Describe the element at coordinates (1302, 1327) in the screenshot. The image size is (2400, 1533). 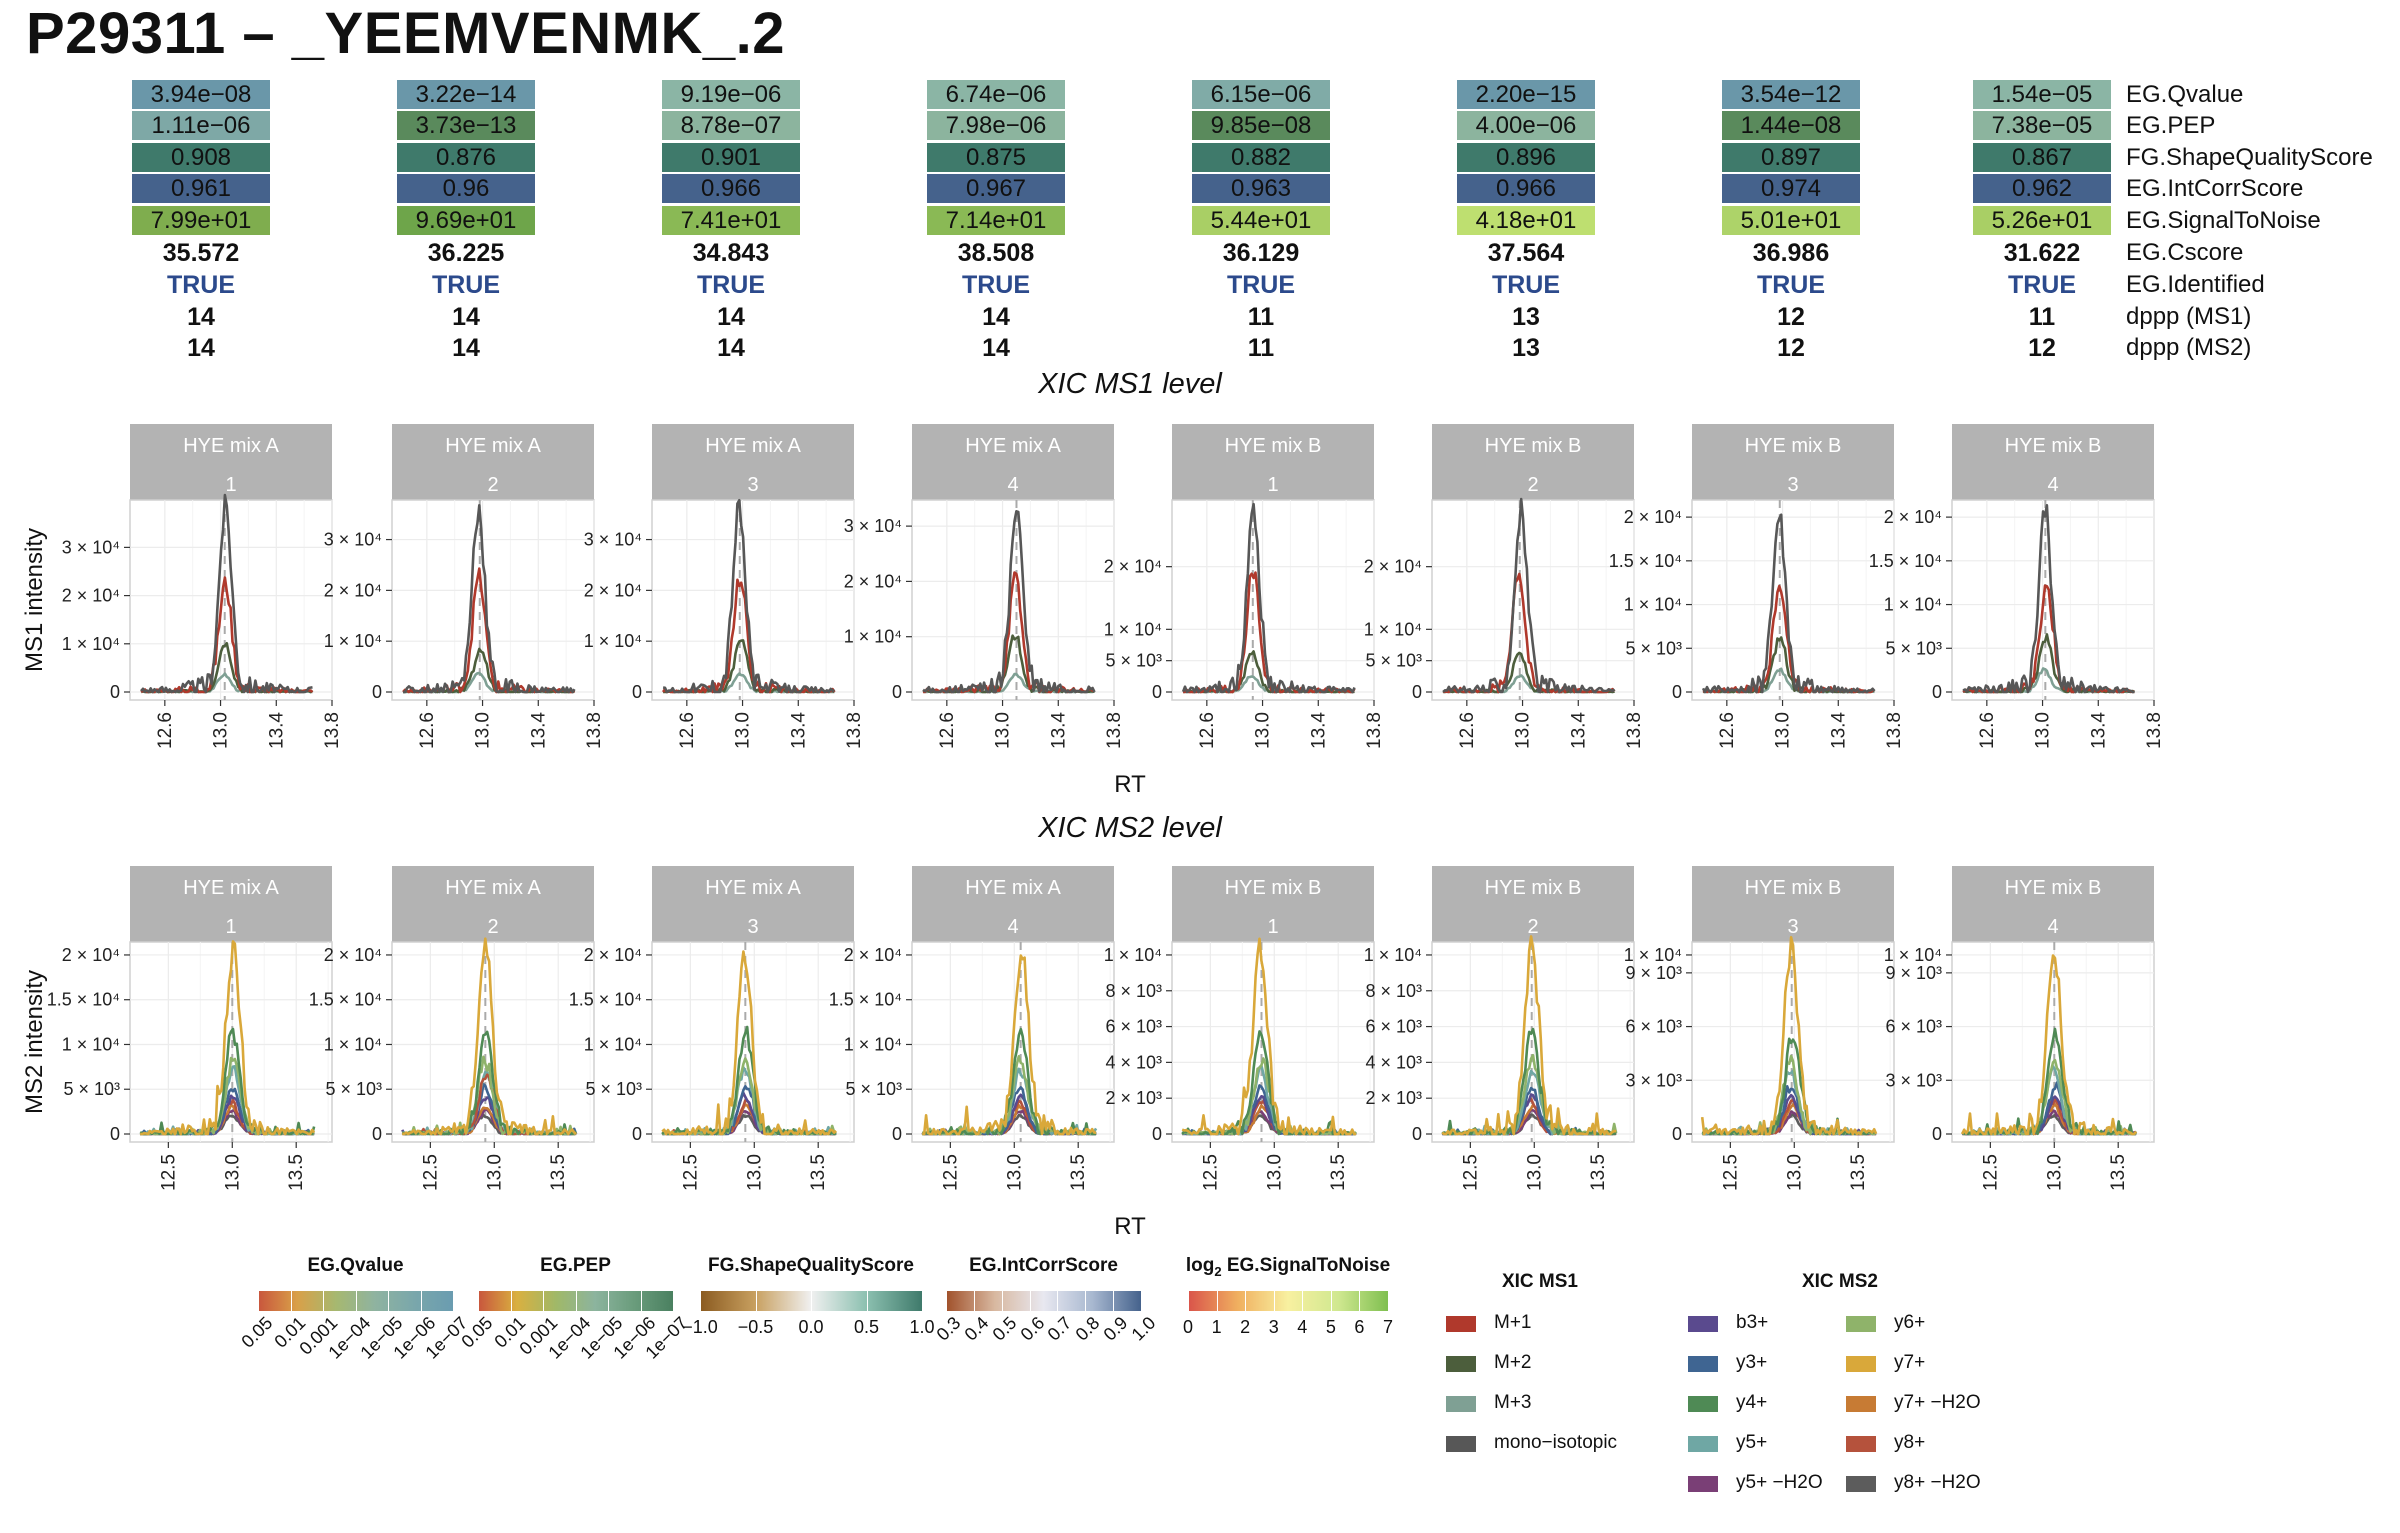
I see `colorbar-tick-label: 4` at that location.